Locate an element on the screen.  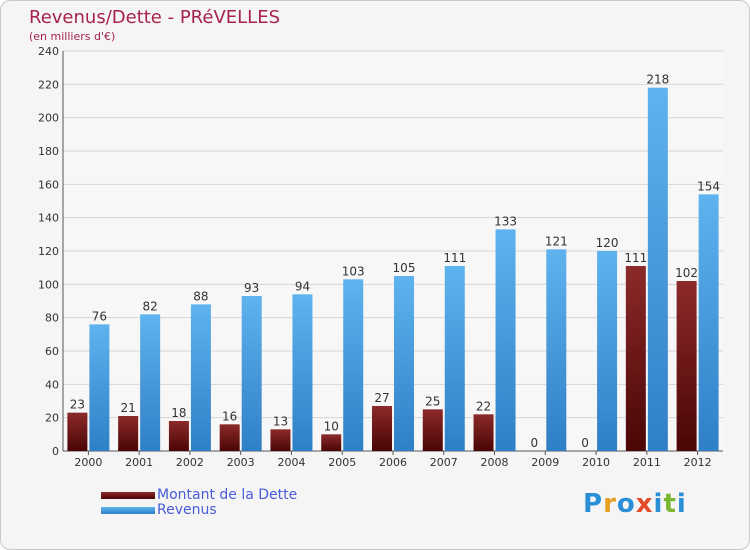
data-label-revenus: 94 is located at coordinates (302, 286).